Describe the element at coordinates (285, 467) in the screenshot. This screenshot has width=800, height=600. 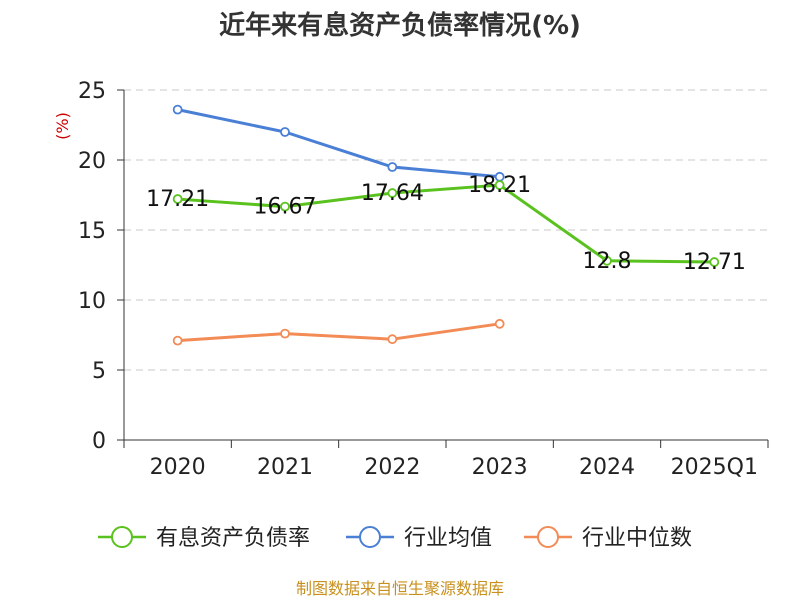
I see `x-tick-label: 2021` at that location.